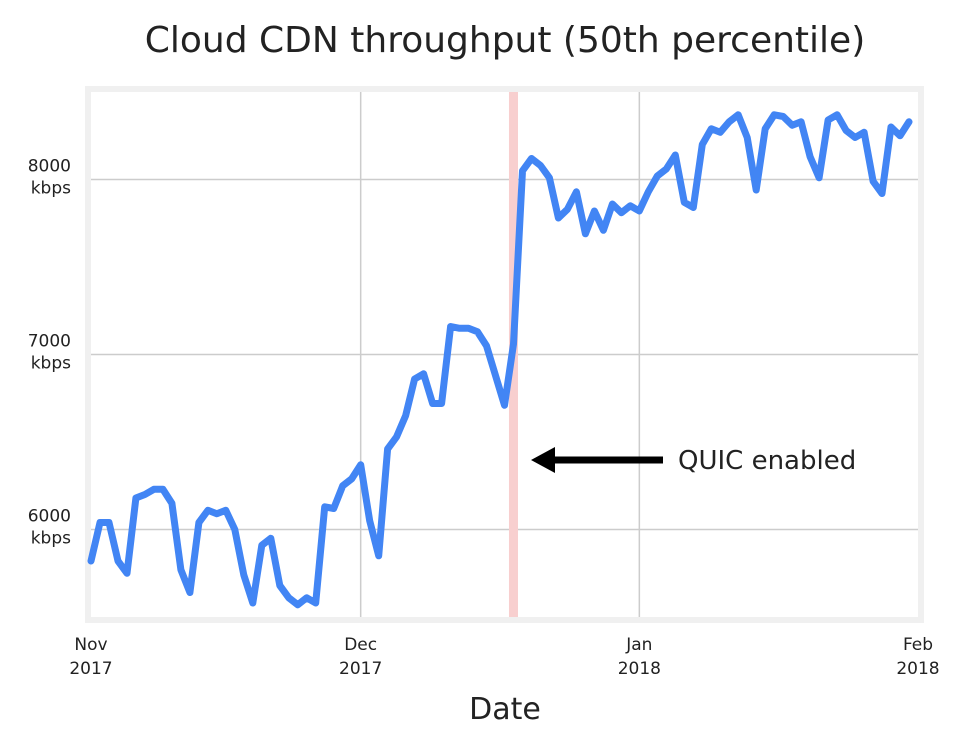 This screenshot has height=743, width=961. I want to click on y-tick-label-0: 6000 kbps, so click(49, 528).